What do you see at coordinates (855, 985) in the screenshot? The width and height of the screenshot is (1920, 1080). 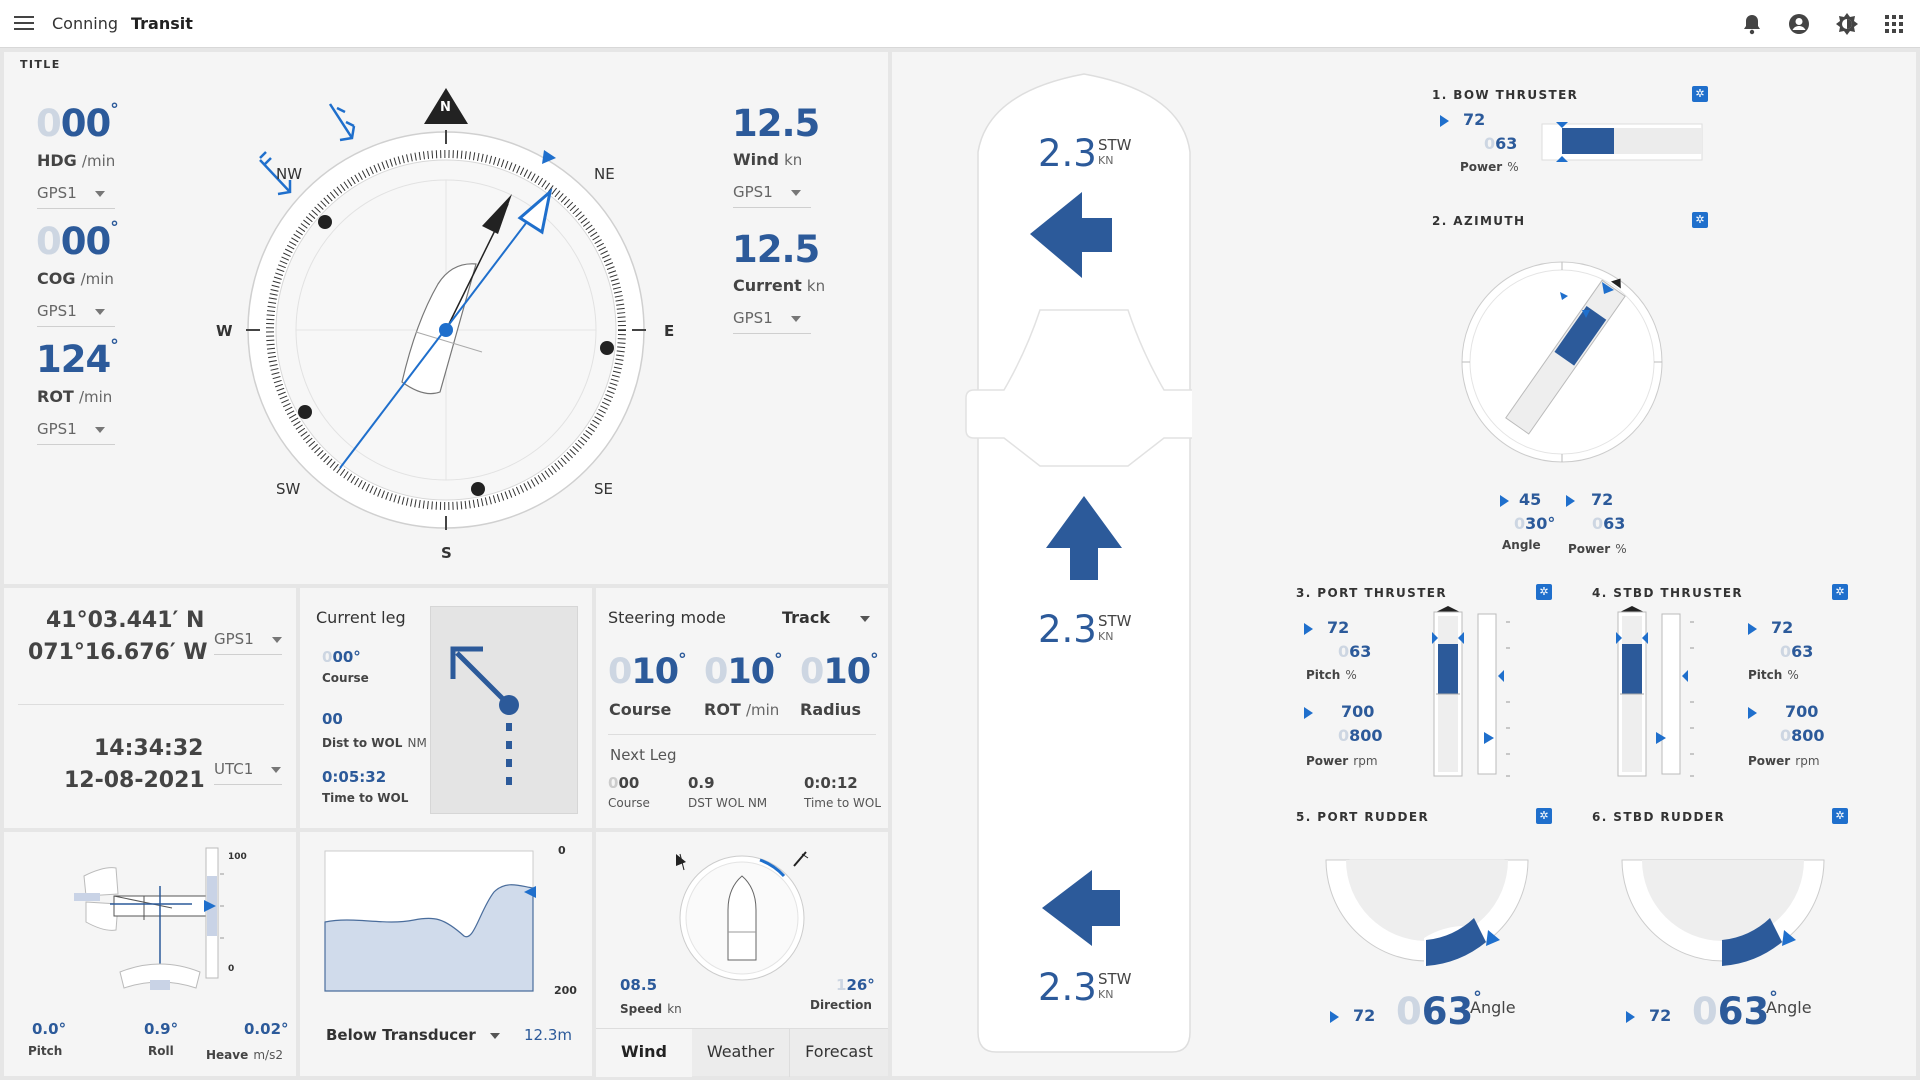 I see `wind-direction-value: 126°` at bounding box center [855, 985].